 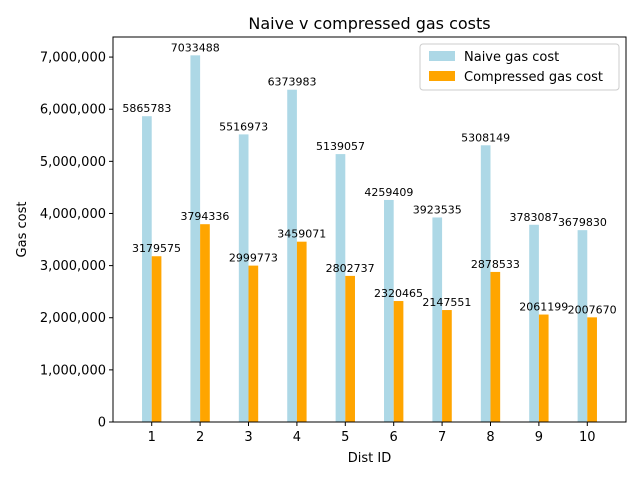 I want to click on data-label-naive-3: 5516973, so click(x=243, y=126).